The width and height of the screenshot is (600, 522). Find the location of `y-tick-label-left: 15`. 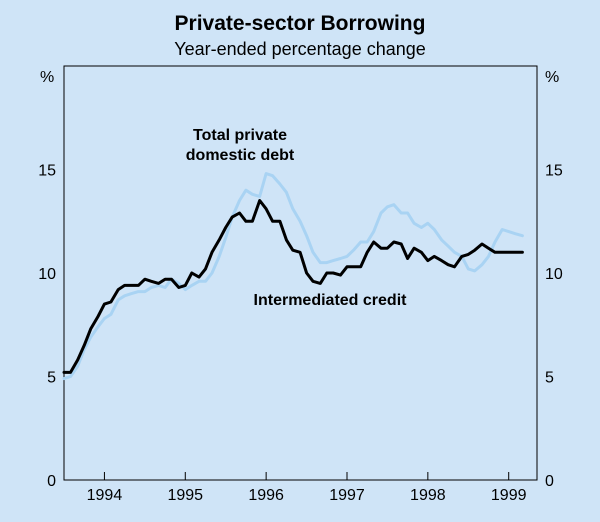

y-tick-label-left: 15 is located at coordinates (47, 171).